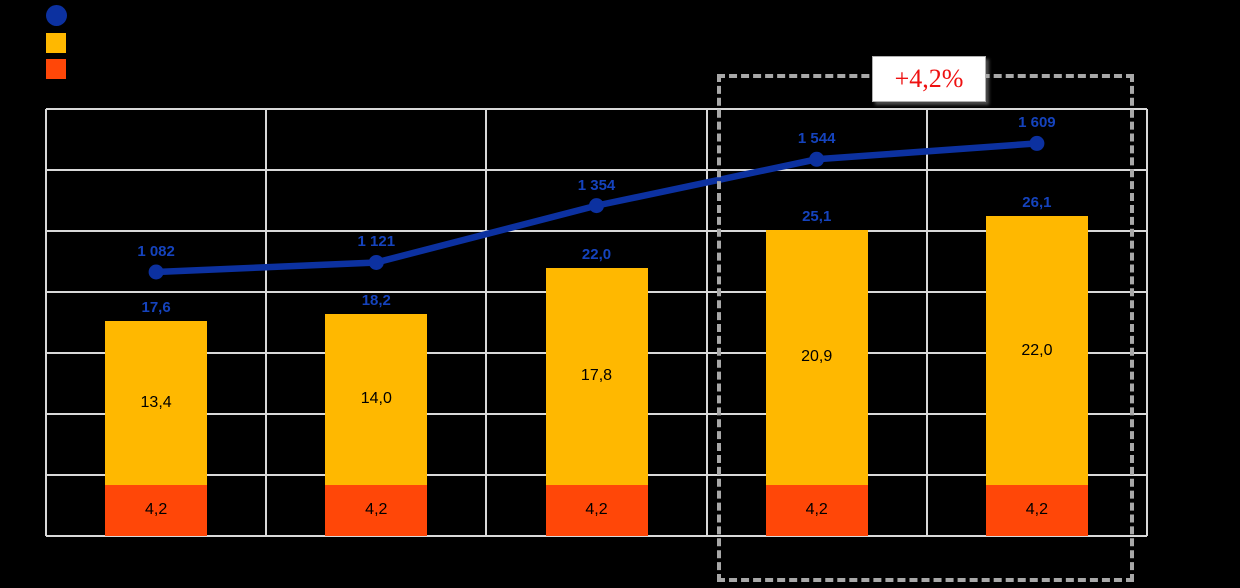  I want to click on bar-segment-label-yellow: 14,0, so click(376, 399).